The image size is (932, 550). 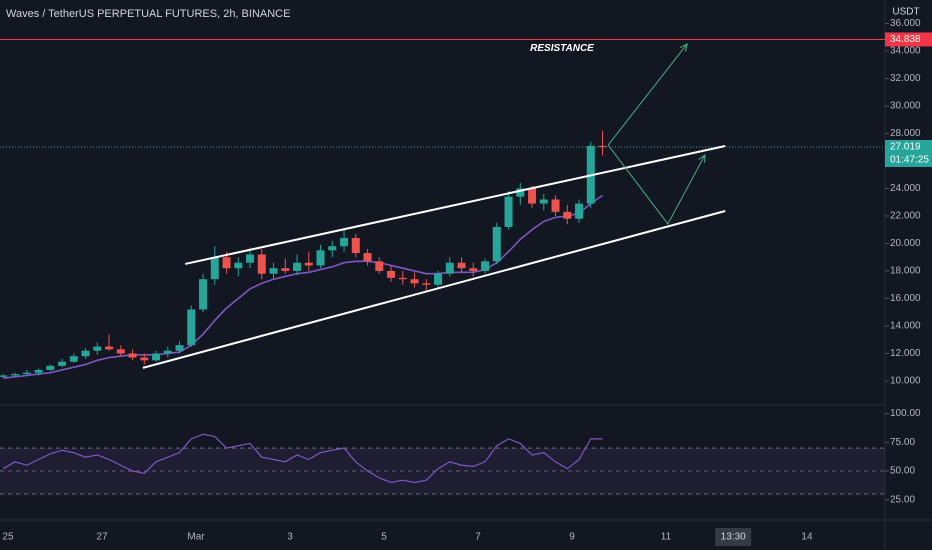 I want to click on rsi-tick-label: 25.00, so click(x=902, y=499).